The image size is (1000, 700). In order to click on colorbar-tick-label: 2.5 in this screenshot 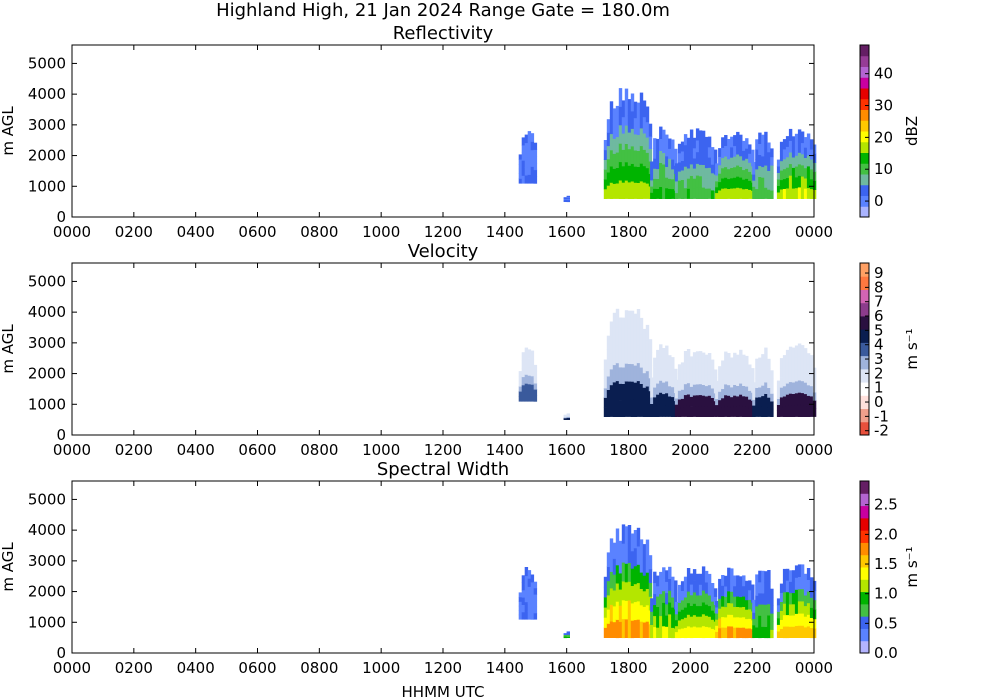, I will do `click(886, 505)`.